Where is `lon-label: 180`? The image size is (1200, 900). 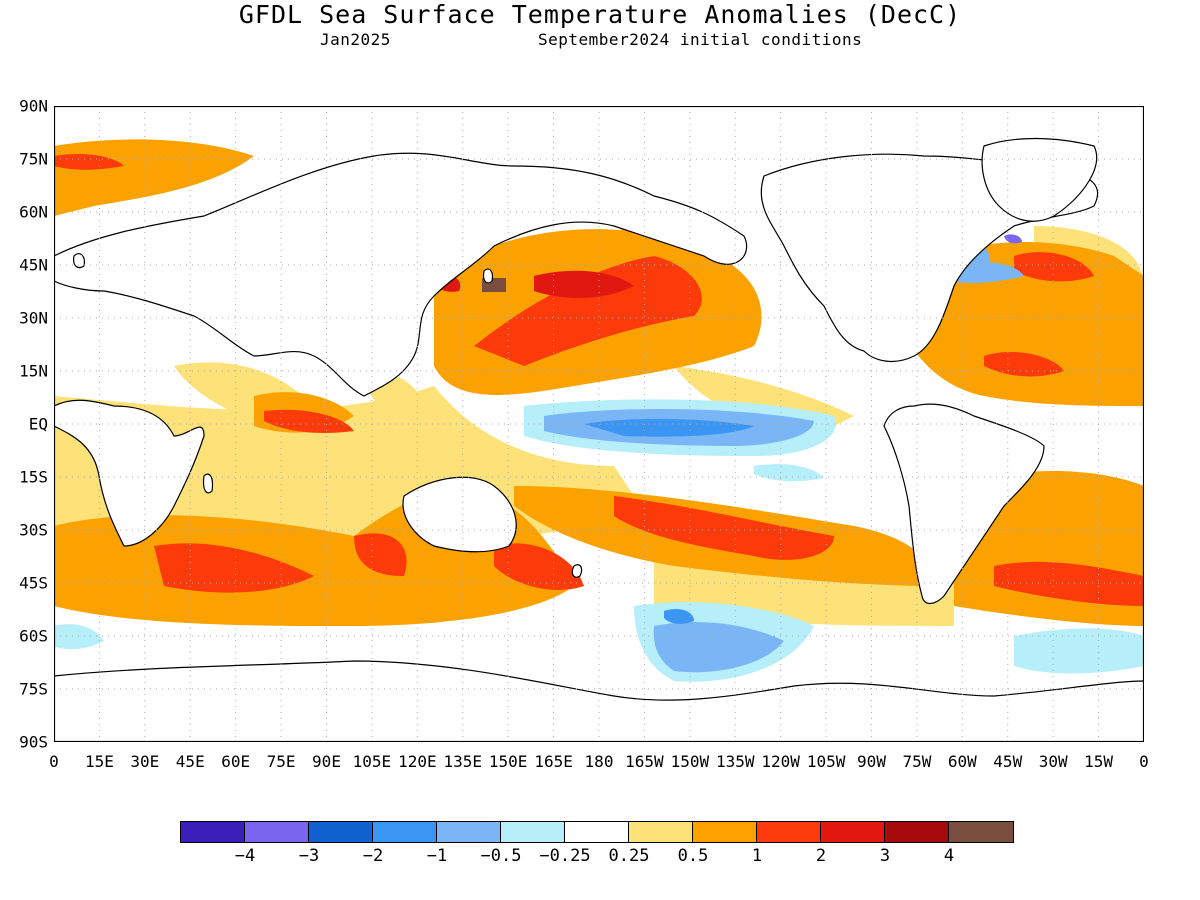
lon-label: 180 is located at coordinates (599, 761).